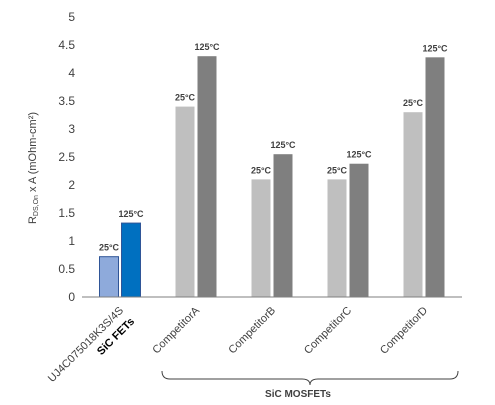 The width and height of the screenshot is (495, 405). Describe the element at coordinates (71, 185) in the screenshot. I see `y-tick-label: 2` at that location.